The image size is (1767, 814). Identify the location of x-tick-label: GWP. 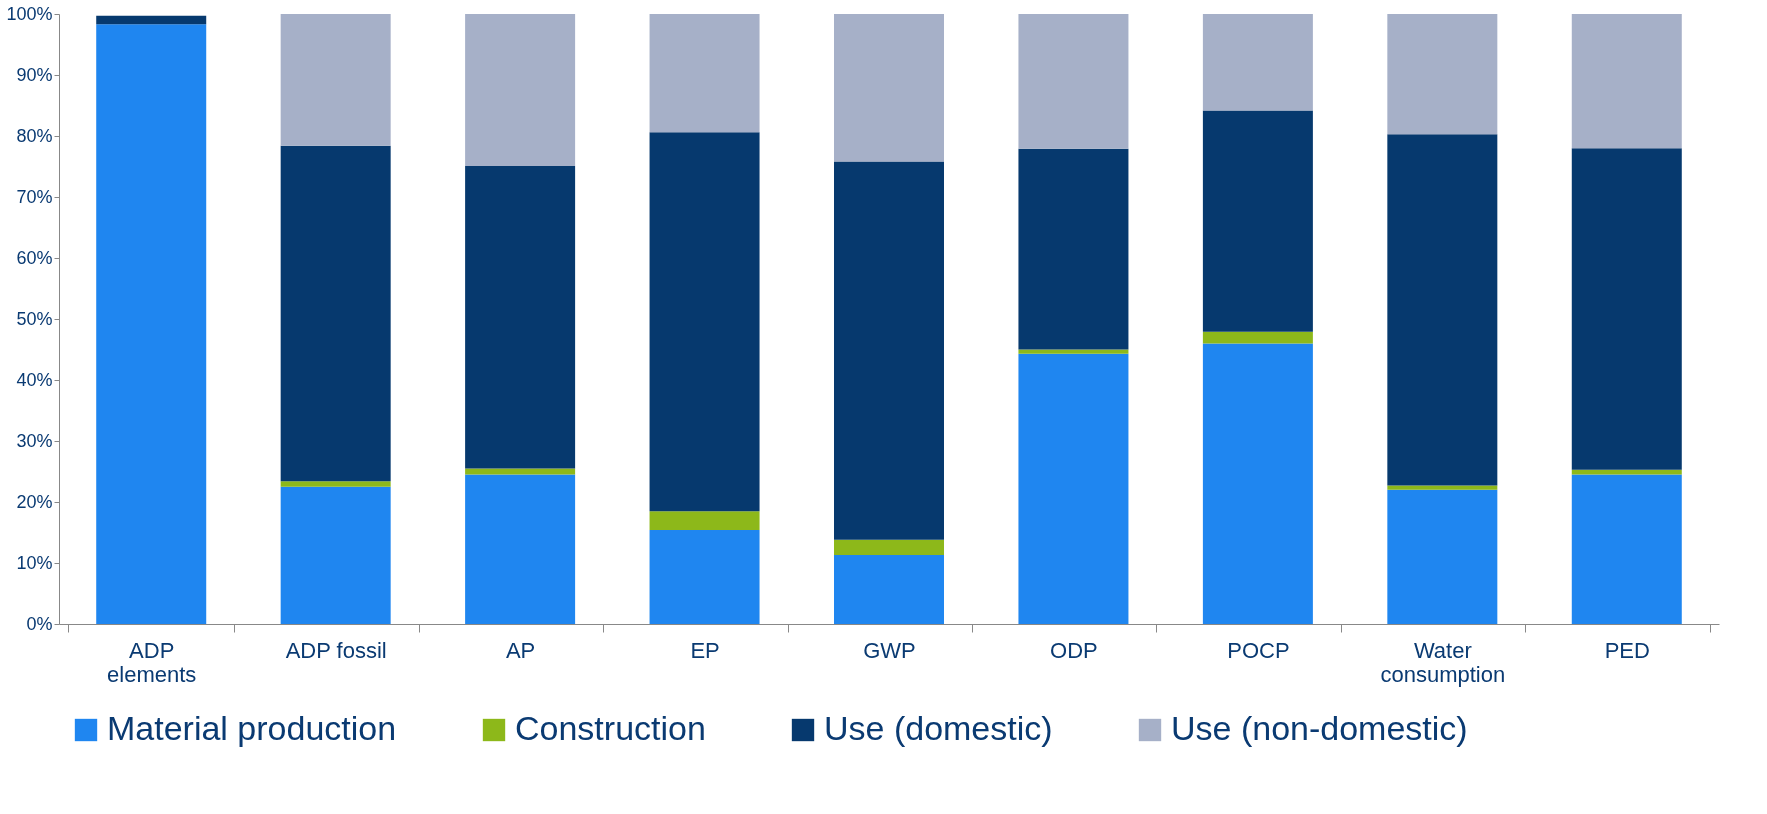
(889, 650).